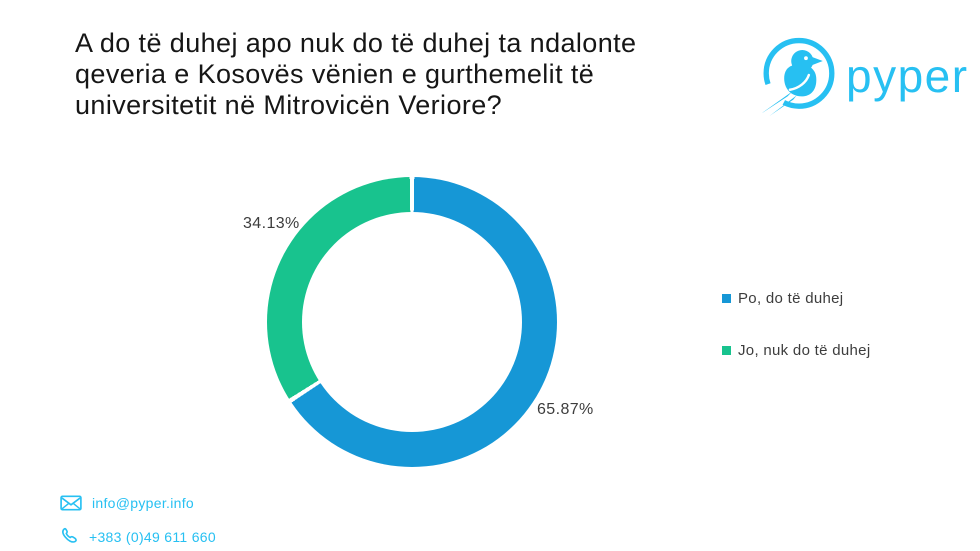 Image resolution: width=980 pixels, height=551 pixels. I want to click on legend-item-yes: Po, do të duhej, so click(796, 298).